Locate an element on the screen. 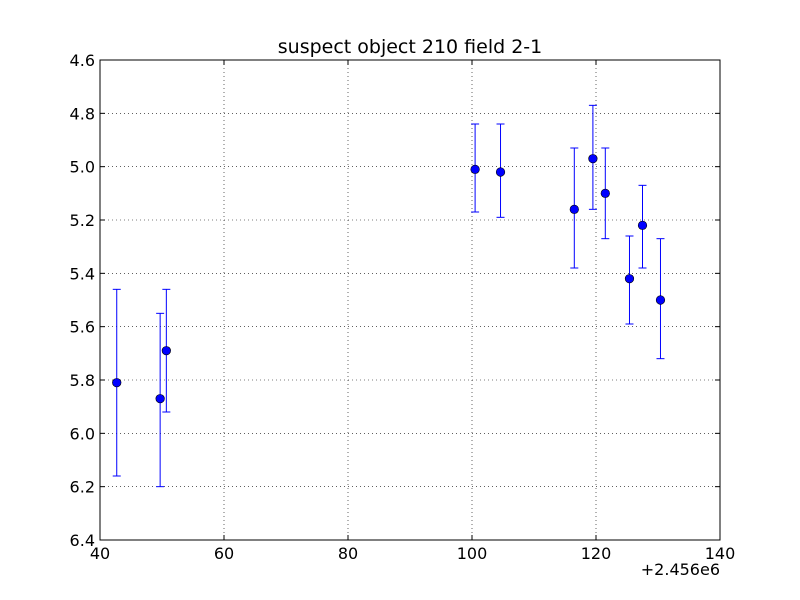 The height and width of the screenshot is (600, 800). y-tick-label: 6.2 is located at coordinates (82, 487).